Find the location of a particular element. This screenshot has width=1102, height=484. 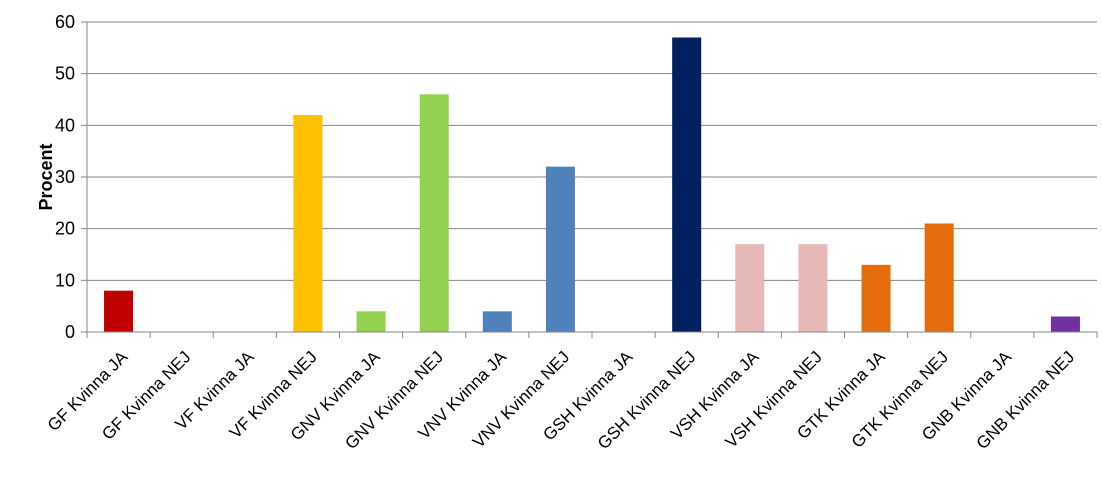

y-tick-label: 20 is located at coordinates (65, 229).